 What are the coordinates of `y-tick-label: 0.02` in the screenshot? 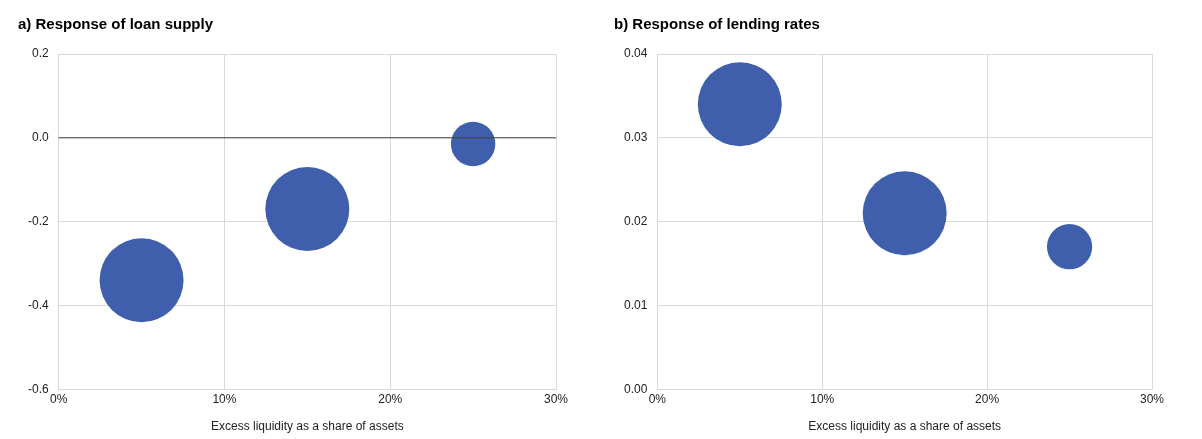 It's located at (636, 220).